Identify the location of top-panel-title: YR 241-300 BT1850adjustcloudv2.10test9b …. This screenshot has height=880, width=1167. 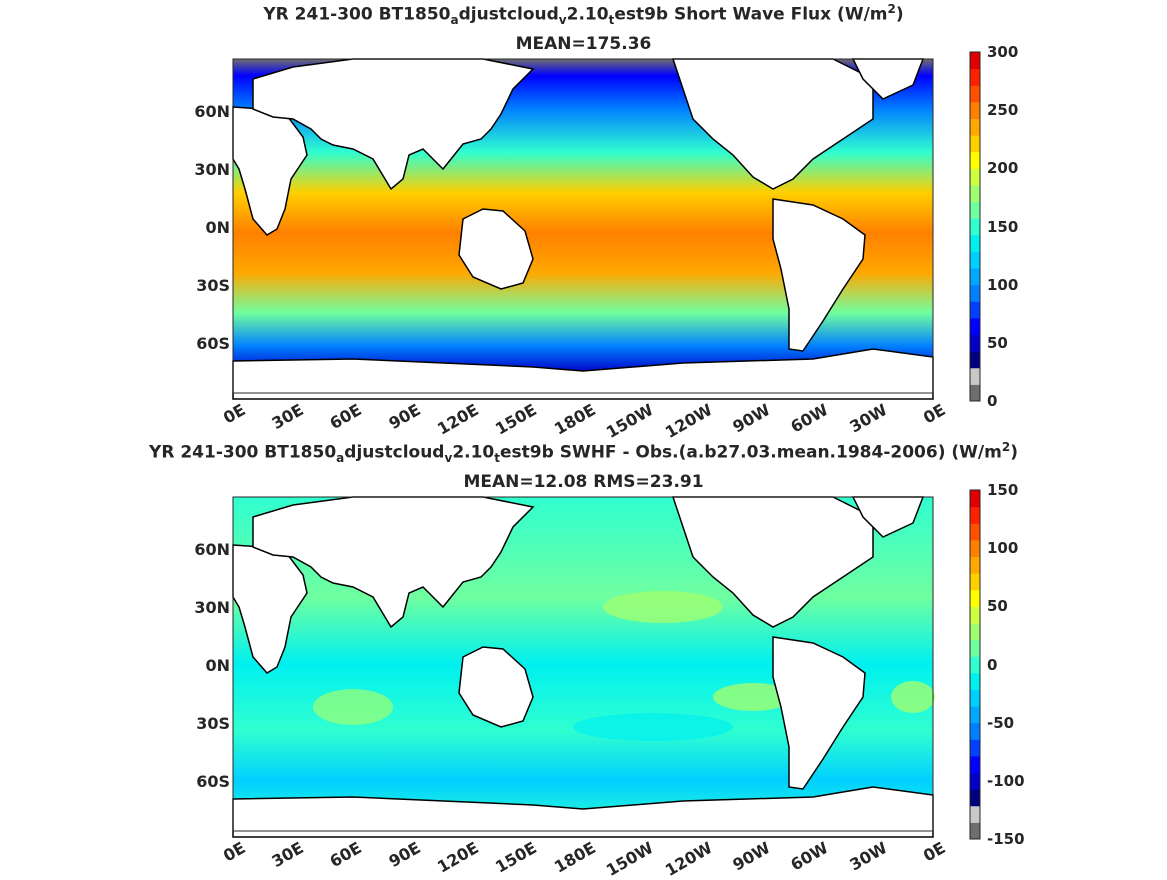
(583, 15).